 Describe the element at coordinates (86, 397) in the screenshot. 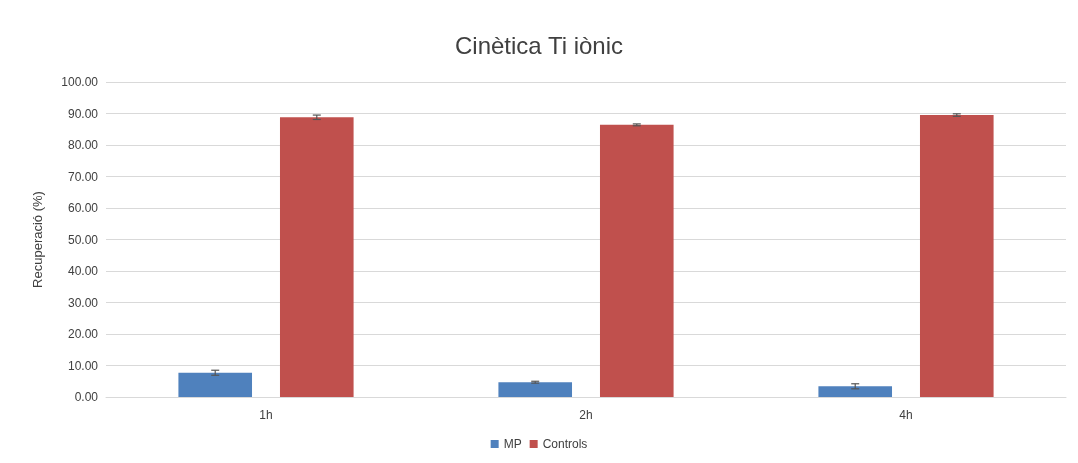

I see `y-tick-label: 0.00` at that location.